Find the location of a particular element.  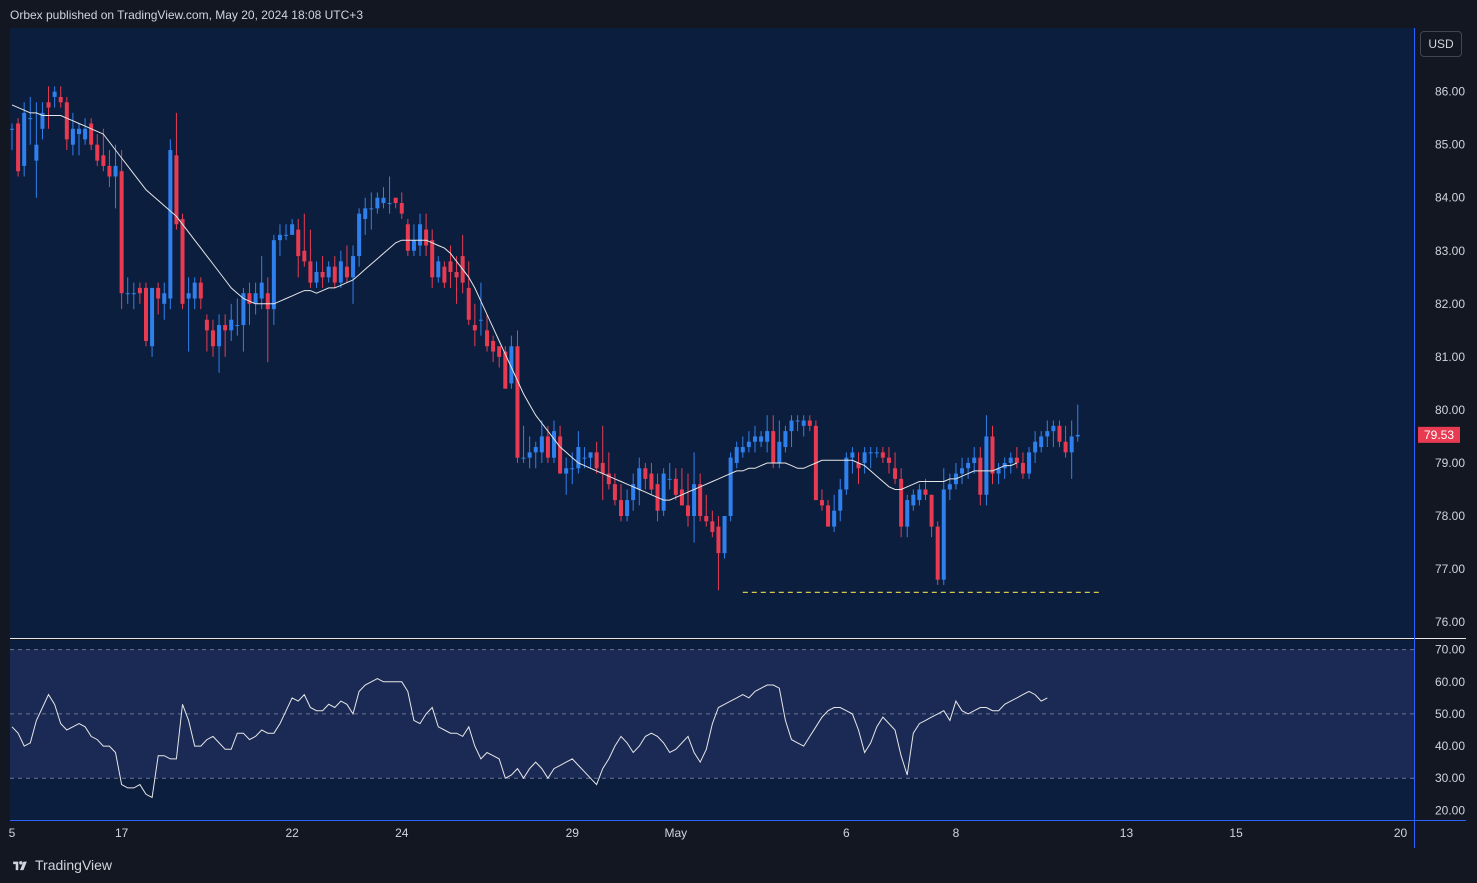

oscillator-line is located at coordinates (529, 738).